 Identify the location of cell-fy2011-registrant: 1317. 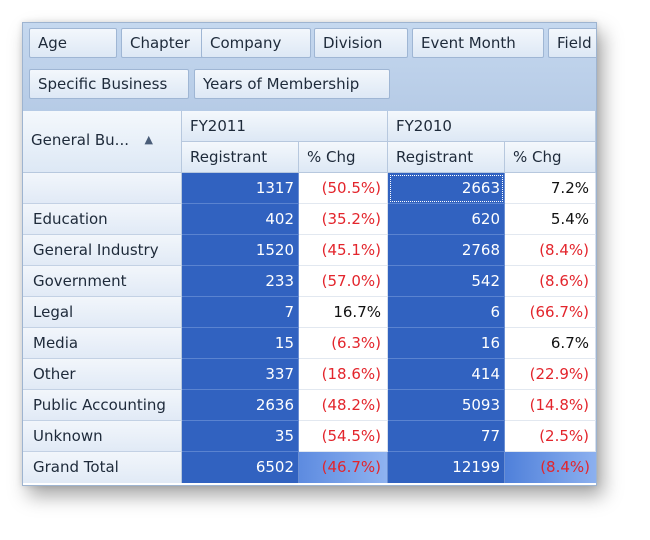
(240, 188).